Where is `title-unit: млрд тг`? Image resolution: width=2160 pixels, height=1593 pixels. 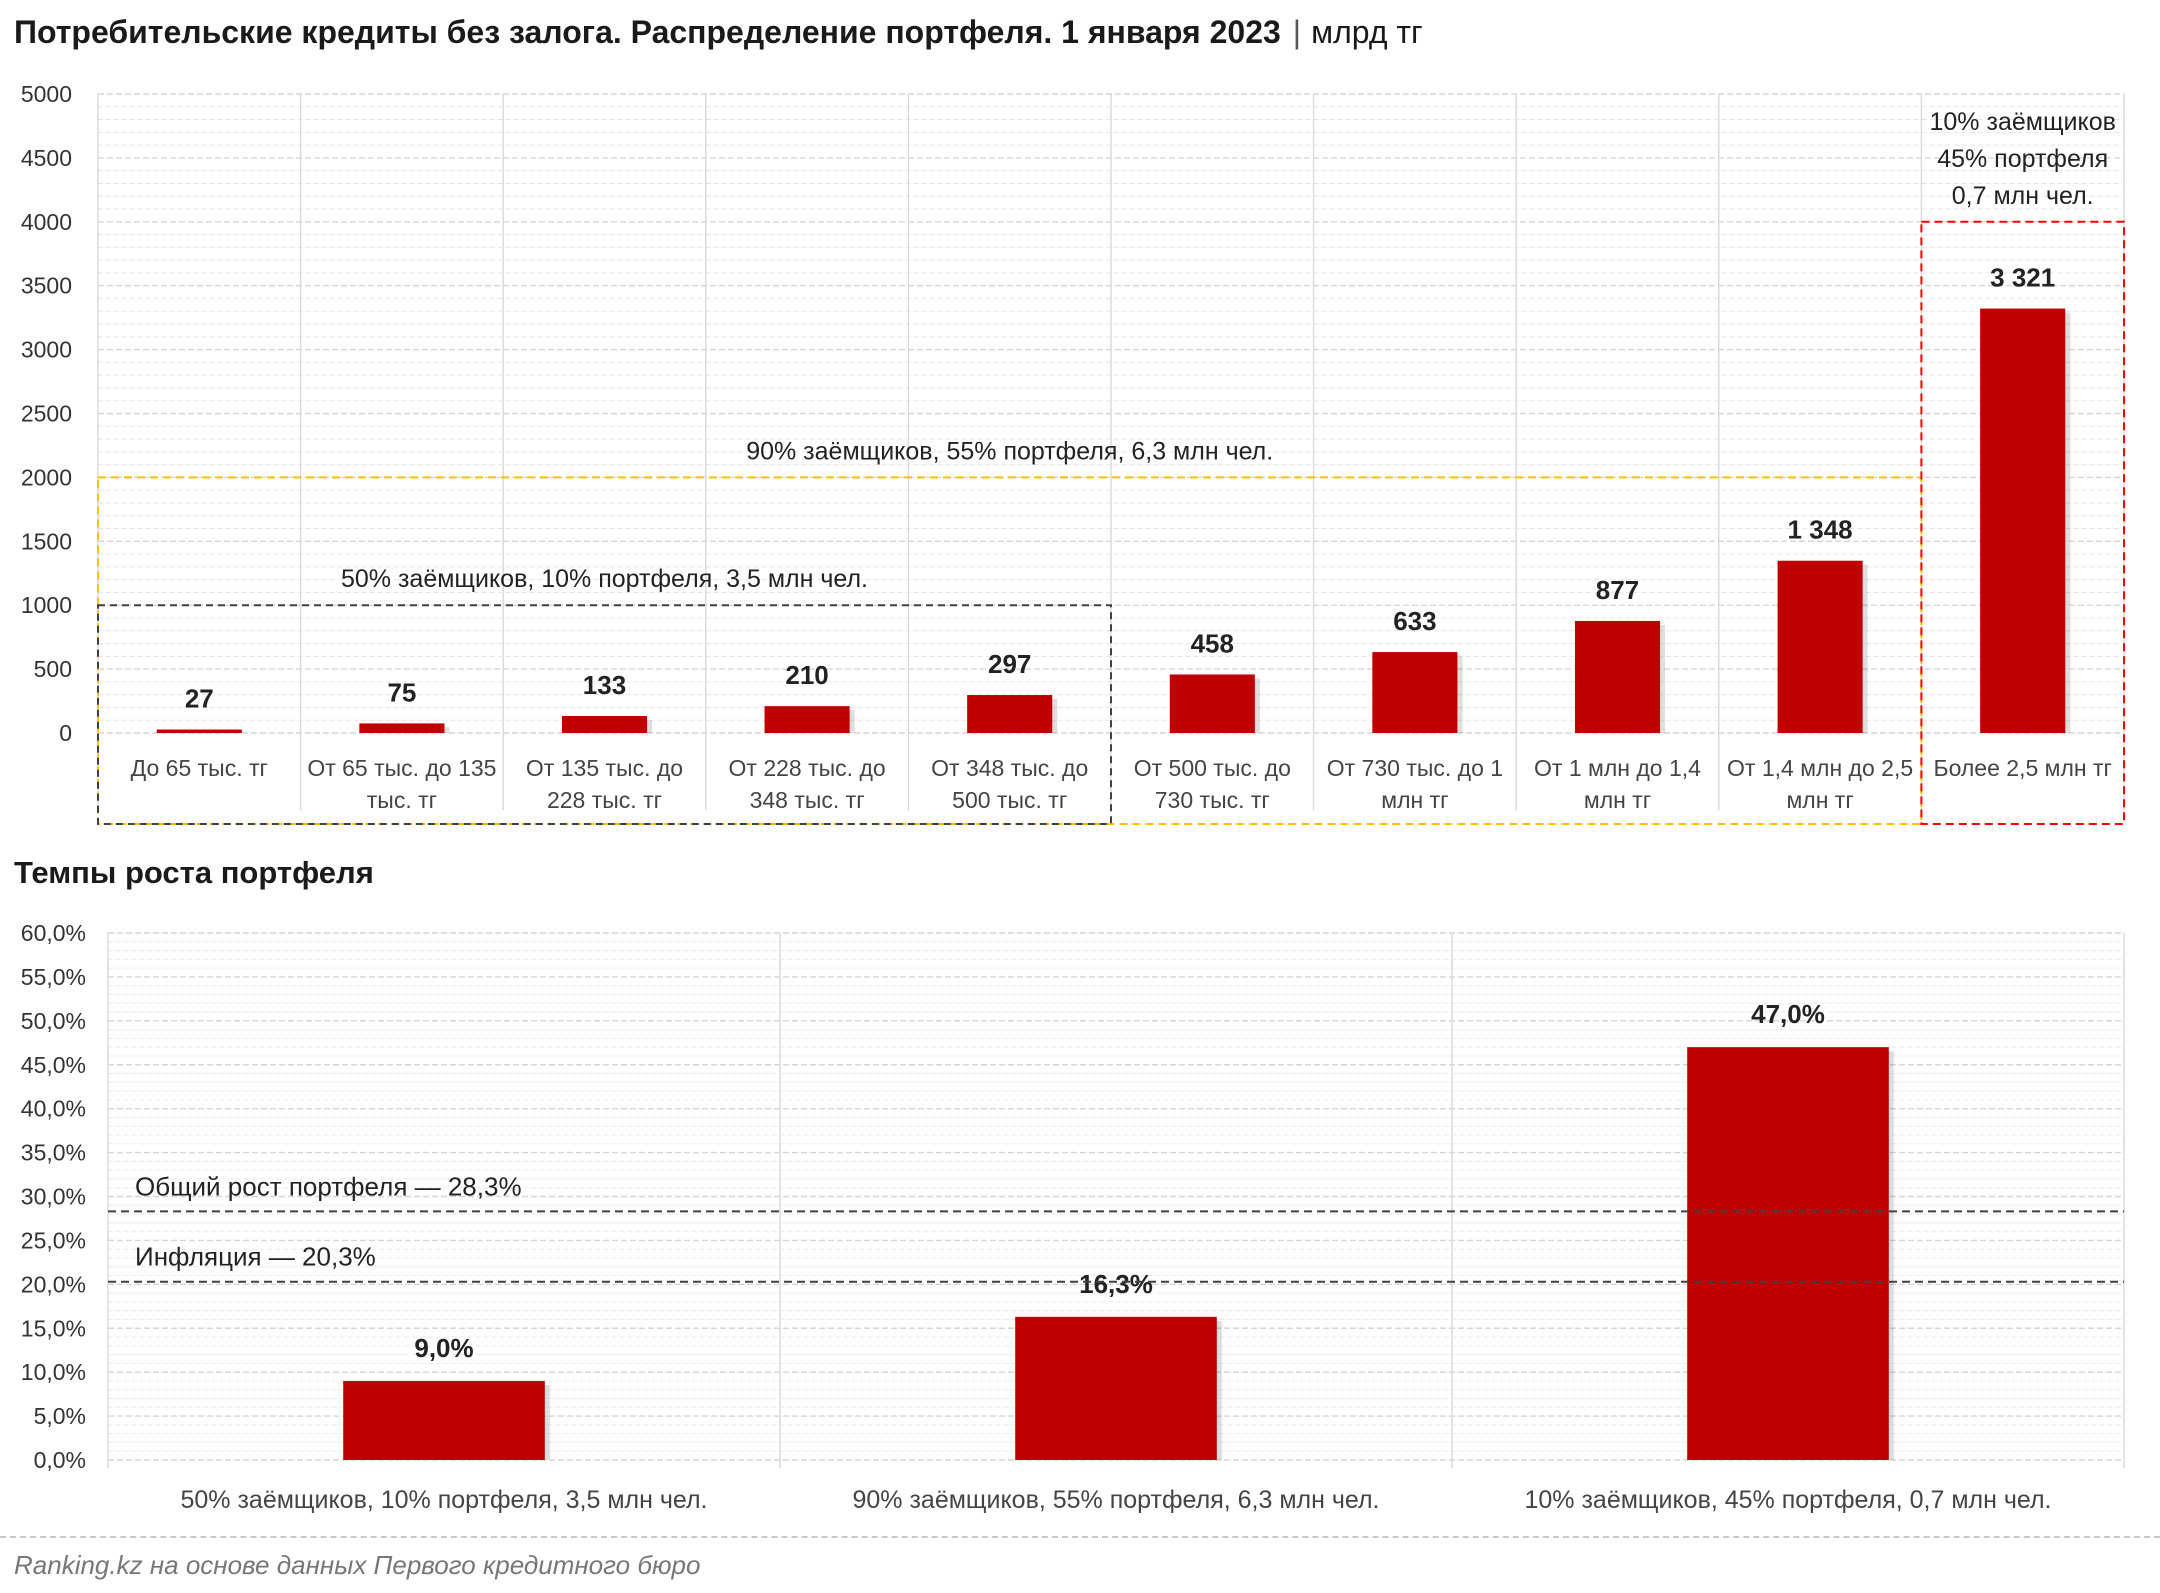 title-unit: млрд тг is located at coordinates (1367, 32).